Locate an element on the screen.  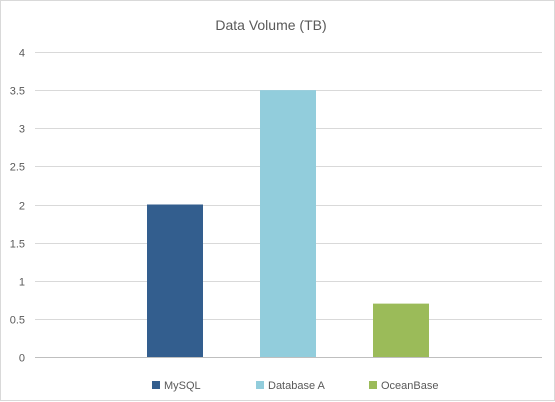
y-tick-label: 1 is located at coordinates (22, 283).